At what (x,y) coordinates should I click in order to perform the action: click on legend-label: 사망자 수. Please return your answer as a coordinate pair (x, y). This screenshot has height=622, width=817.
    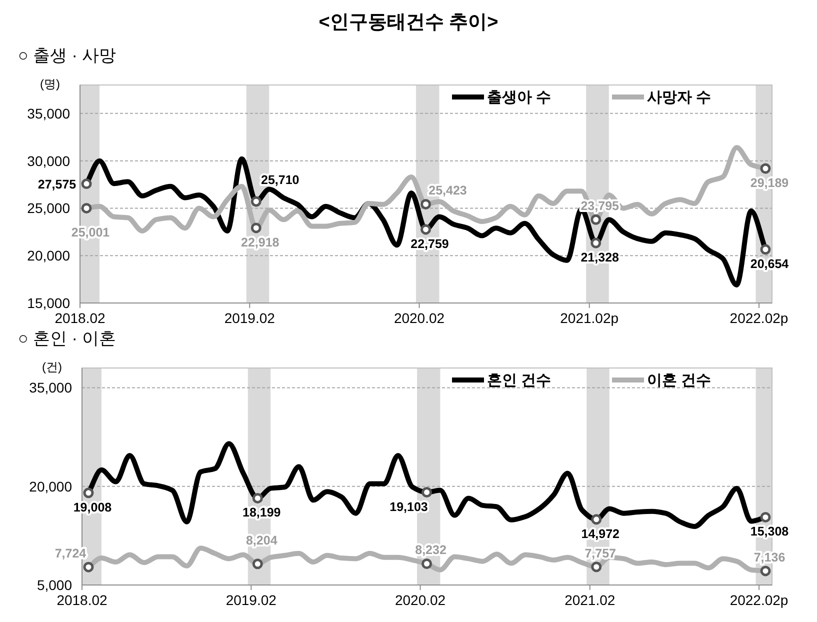
    Looking at the image, I should click on (679, 97).